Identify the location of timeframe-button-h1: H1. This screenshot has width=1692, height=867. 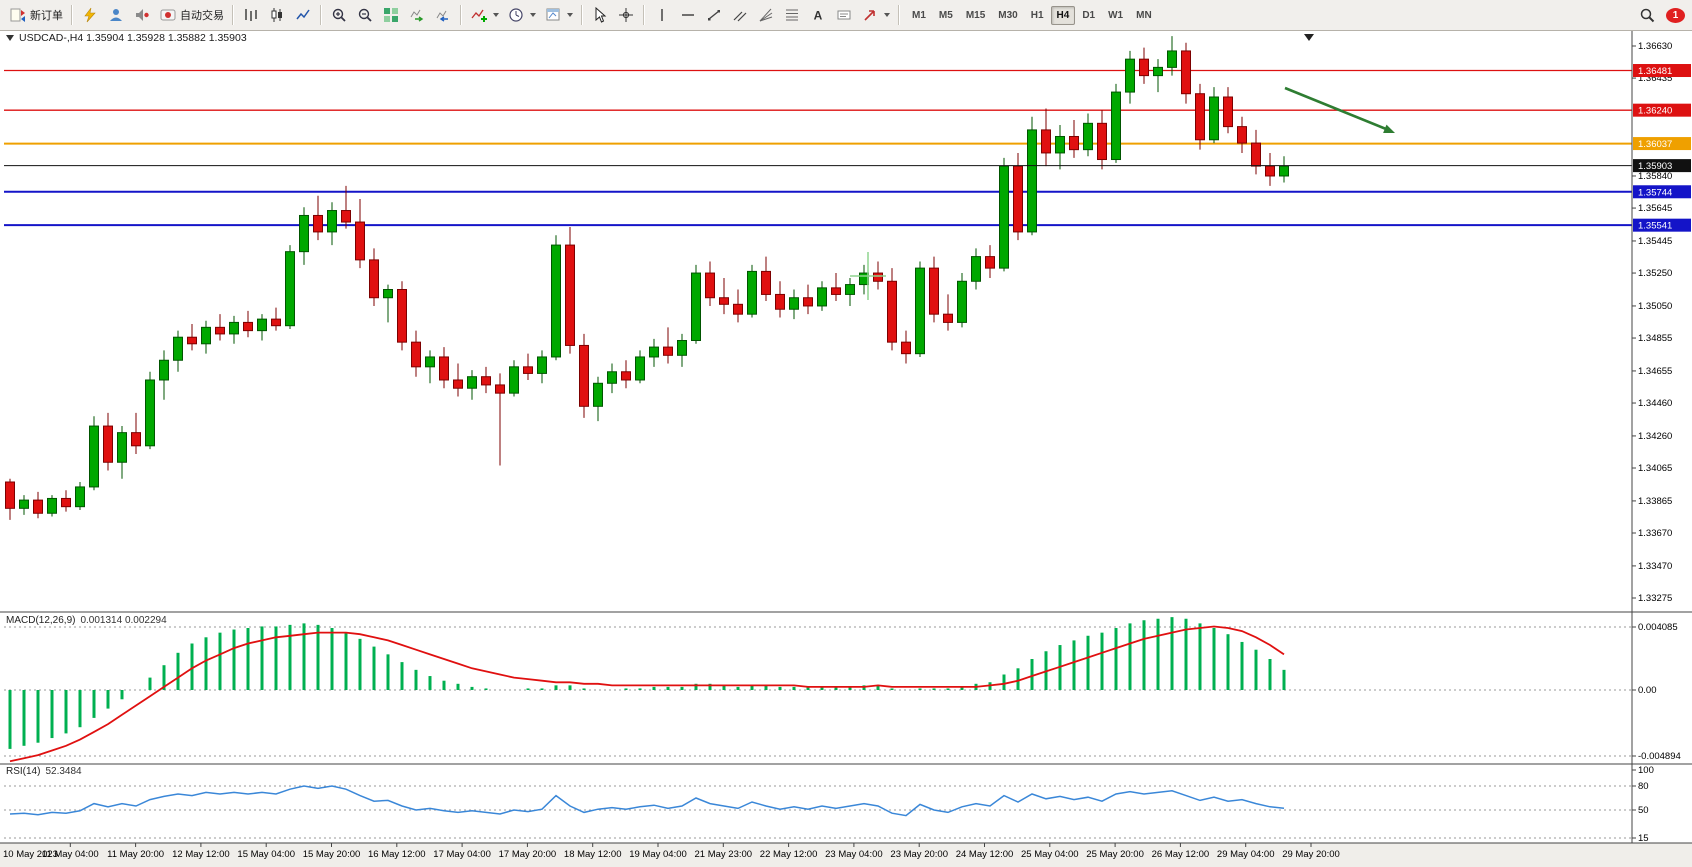
(1037, 15).